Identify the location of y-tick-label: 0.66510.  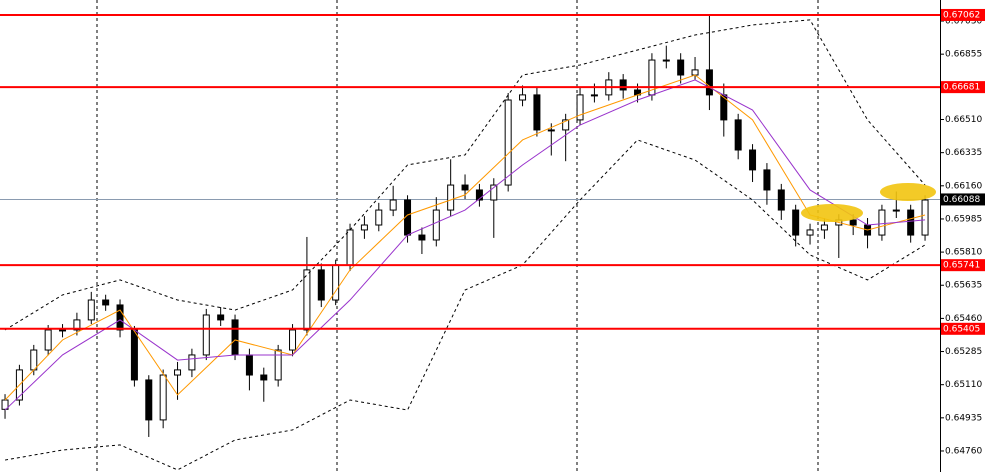
(963, 120).